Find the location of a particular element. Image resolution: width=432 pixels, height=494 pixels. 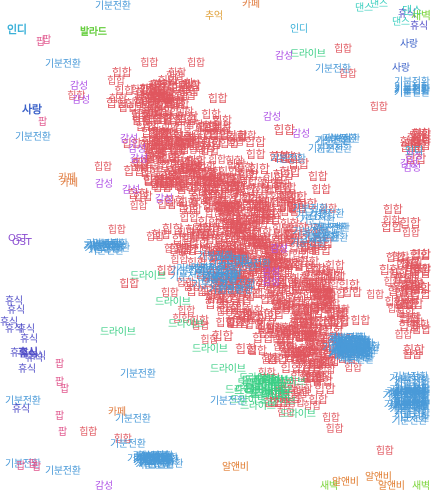

word-pop: 팝 is located at coordinates (20, 466).